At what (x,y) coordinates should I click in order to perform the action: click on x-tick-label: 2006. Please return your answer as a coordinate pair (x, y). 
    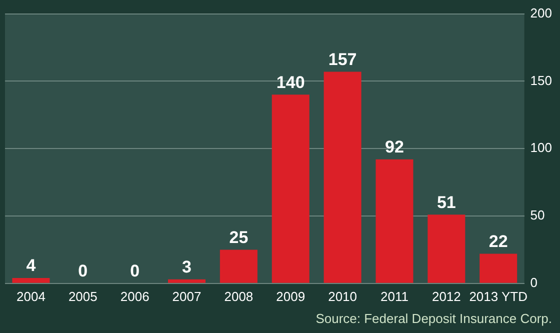
    Looking at the image, I should click on (135, 296).